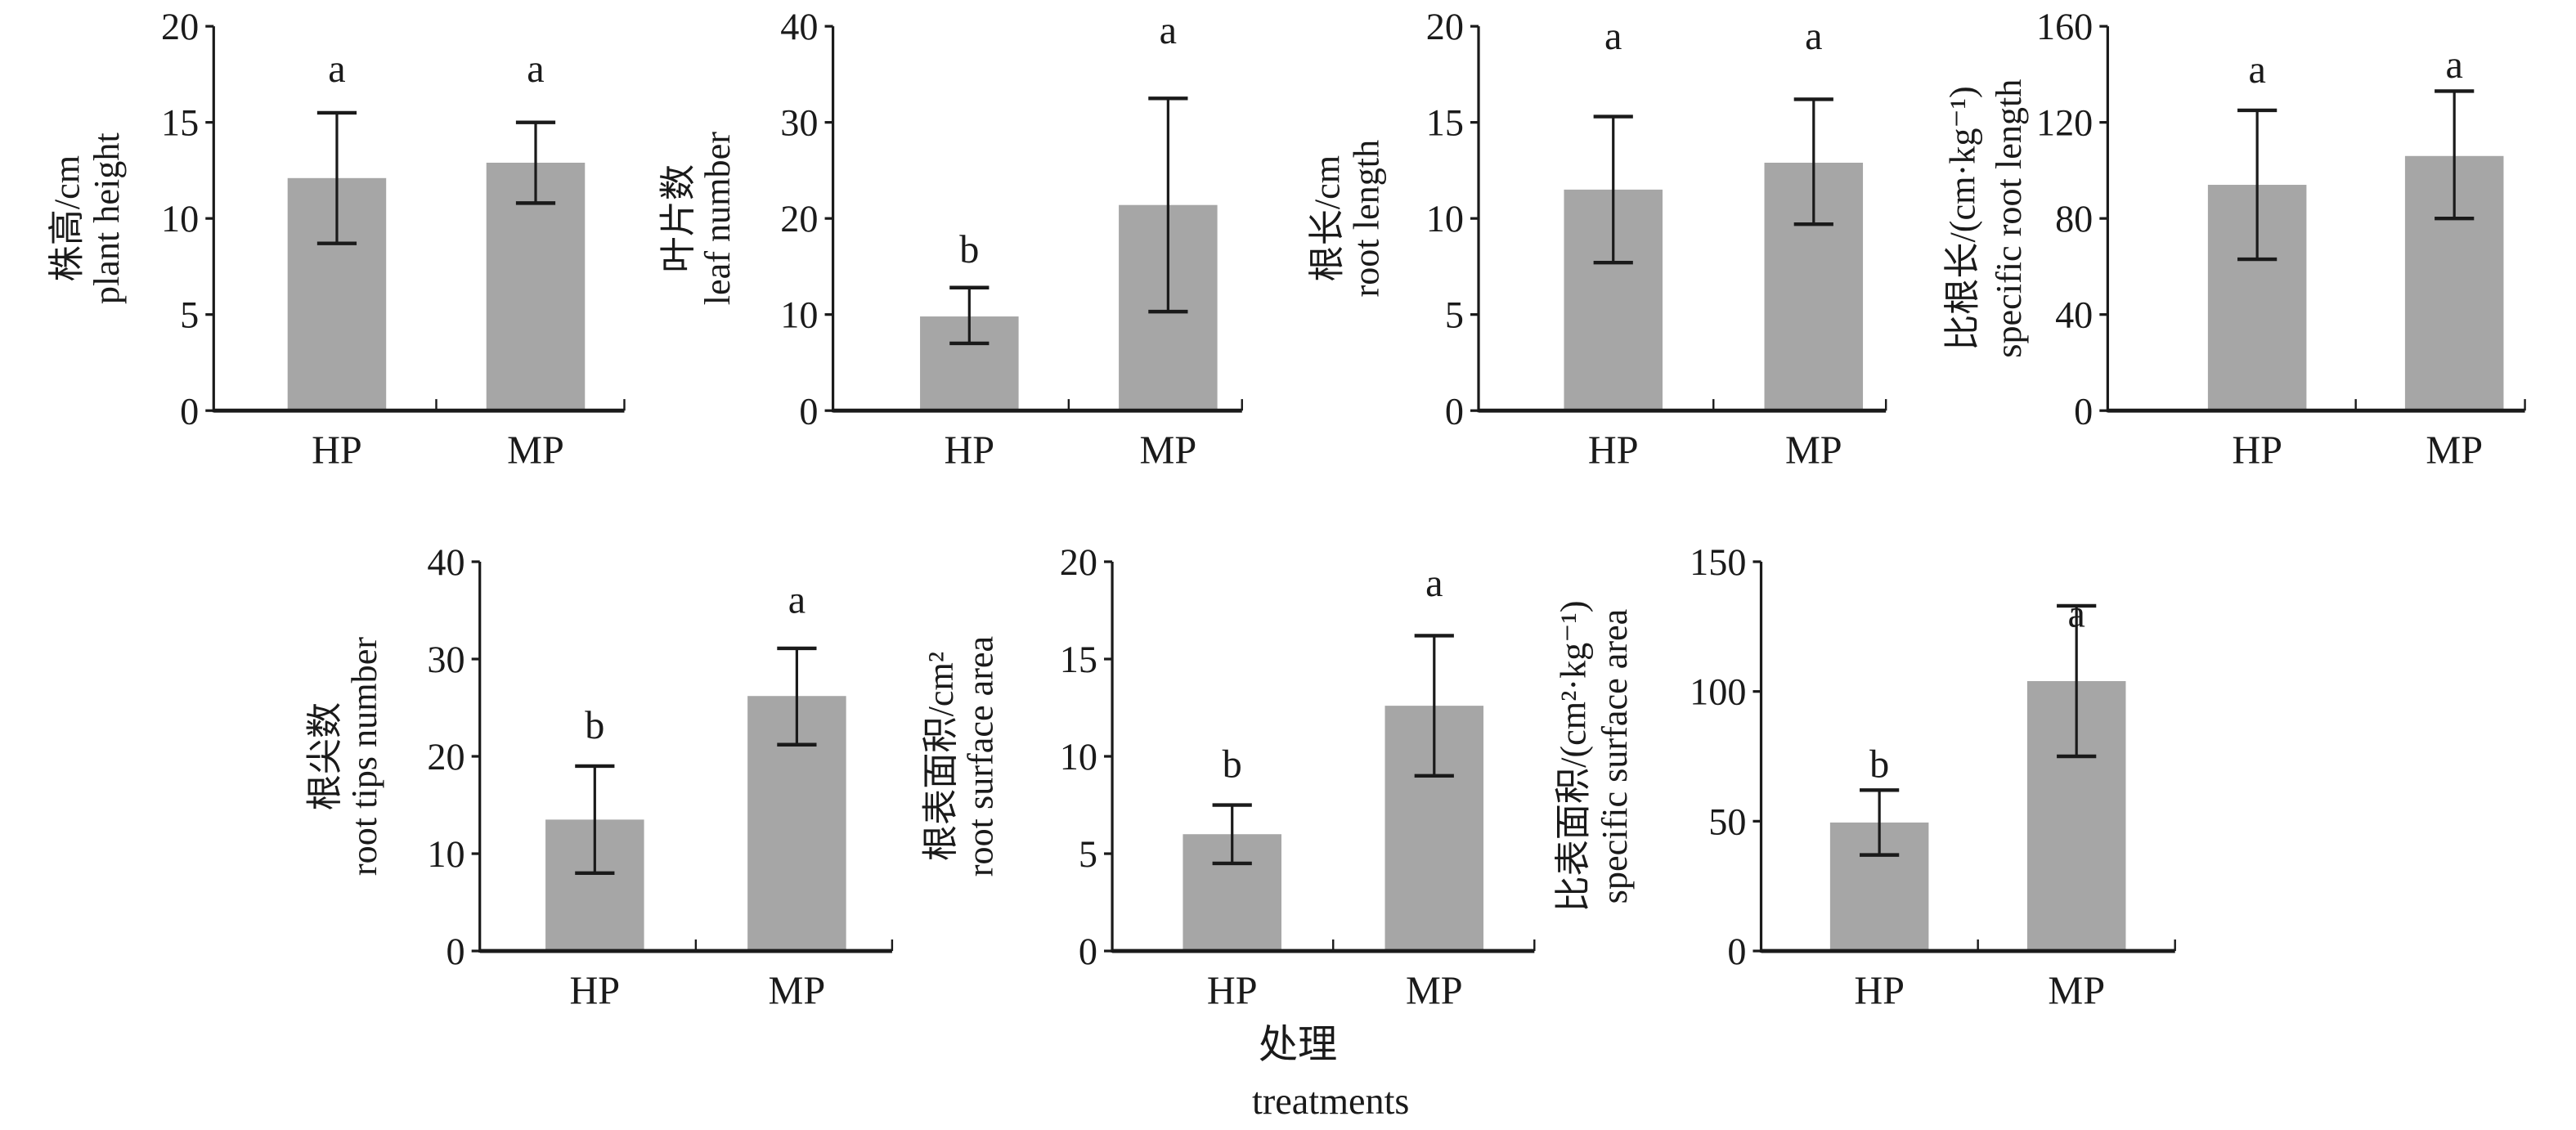 The width and height of the screenshot is (2576, 1130). I want to click on y-axis-label-zh: 株高/cm, so click(67, 218).